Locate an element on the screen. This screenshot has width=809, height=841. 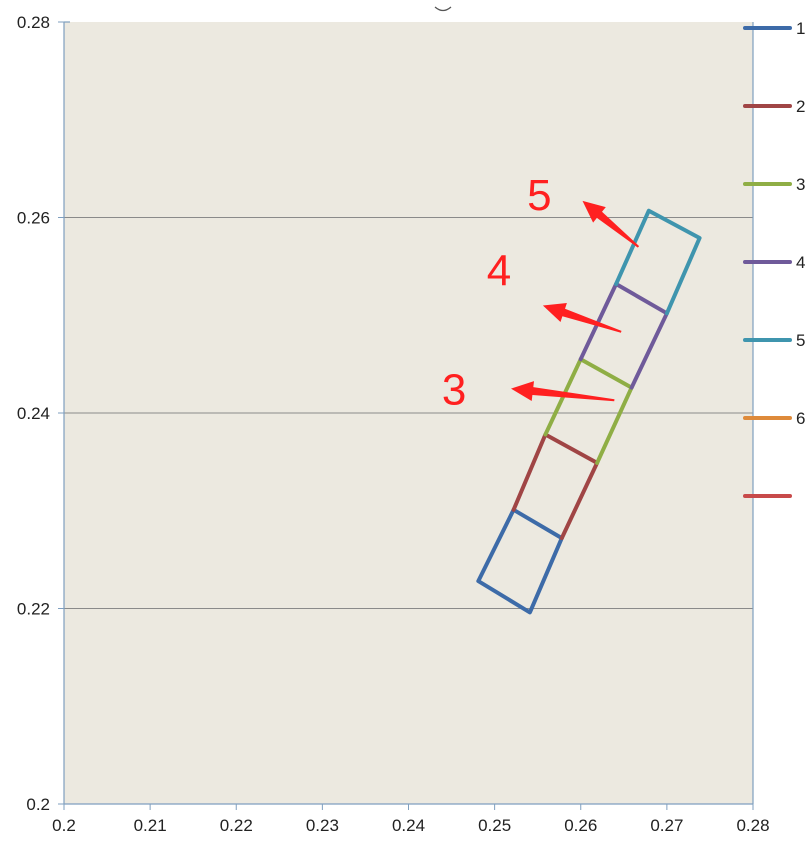
annotation-label-4: 4 is located at coordinates (499, 270).